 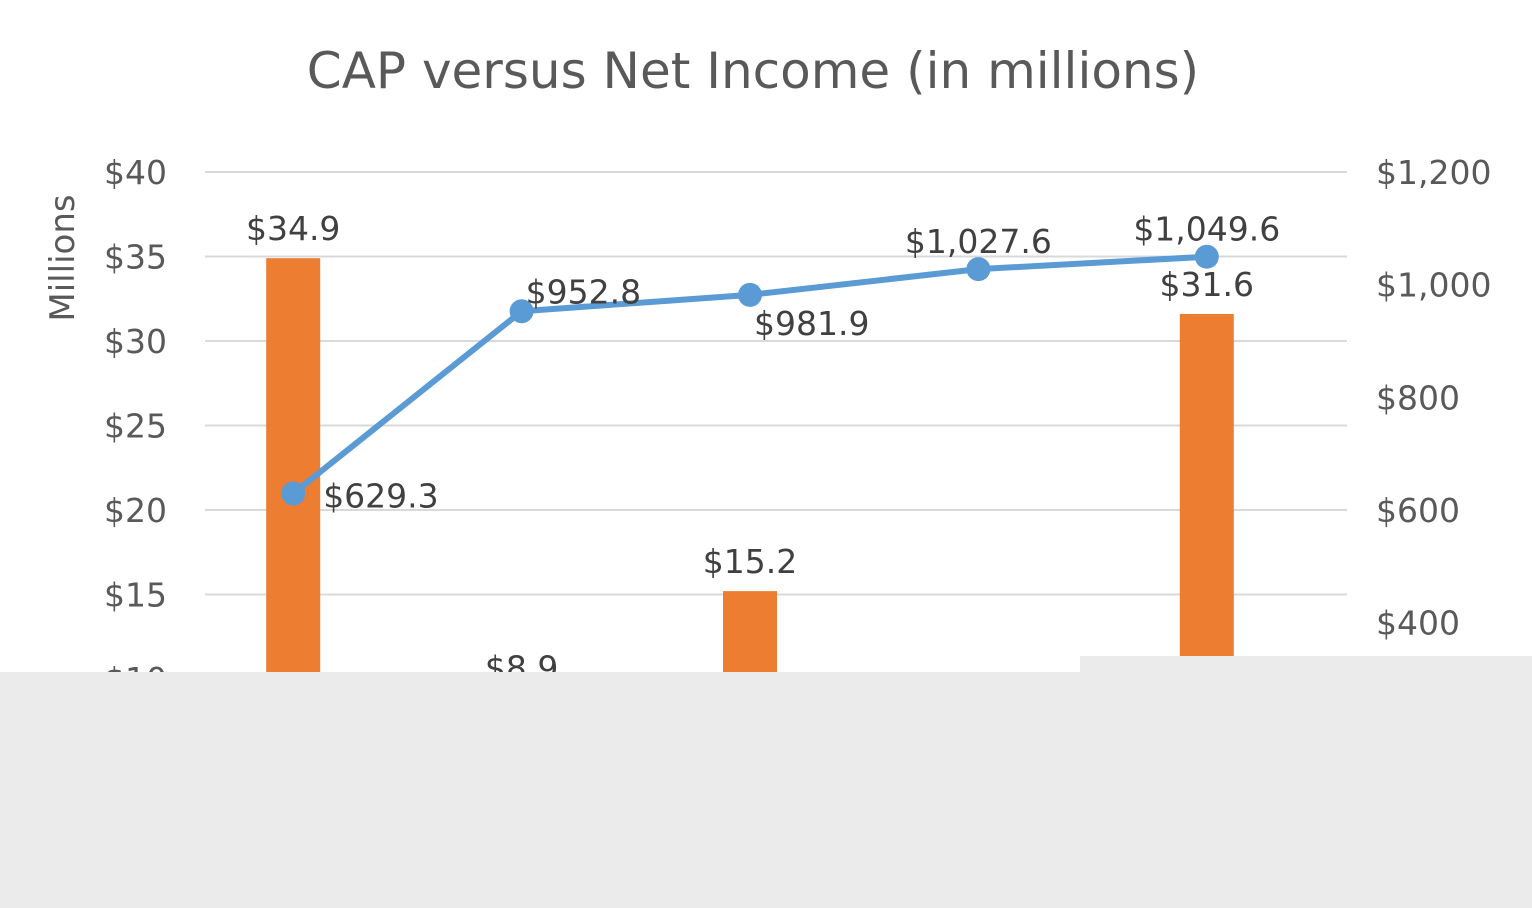 What do you see at coordinates (135, 595) in the screenshot?
I see `y-tick-label: $15` at bounding box center [135, 595].